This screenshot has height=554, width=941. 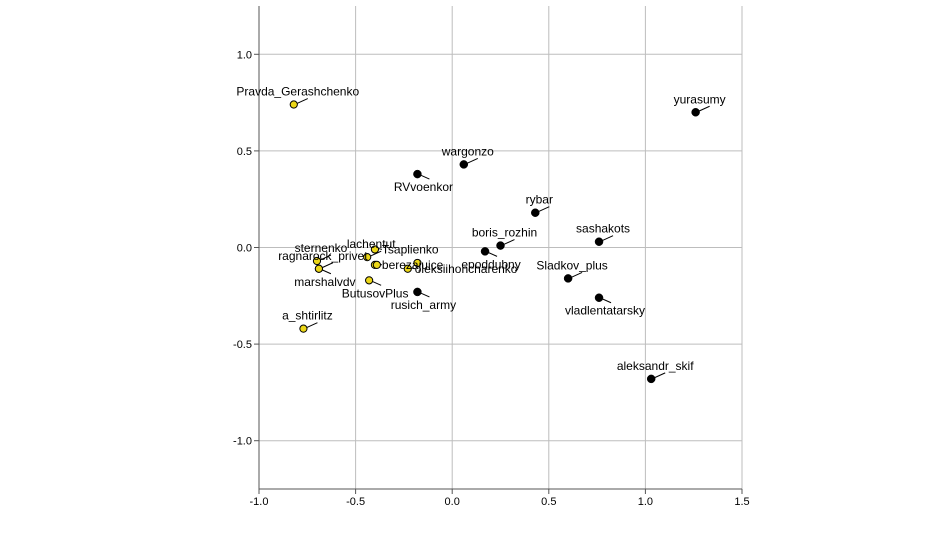 I want to click on y-tick-label: -0.5, so click(x=242, y=345).